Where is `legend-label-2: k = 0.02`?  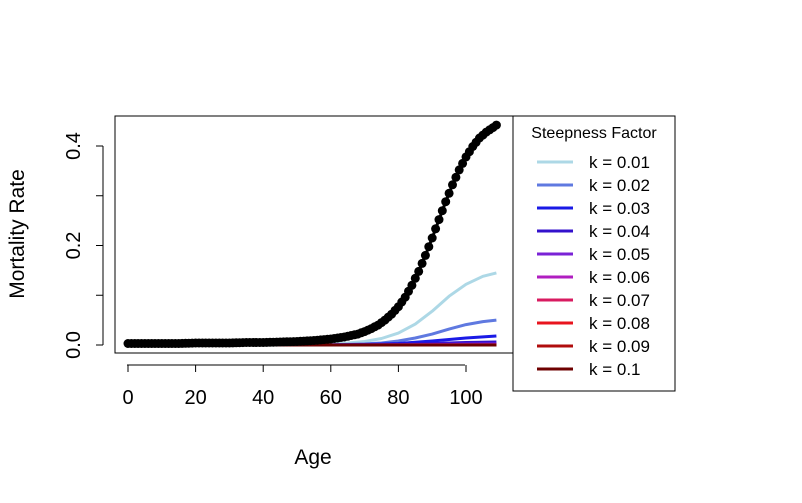
legend-label-2: k = 0.02 is located at coordinates (619, 185).